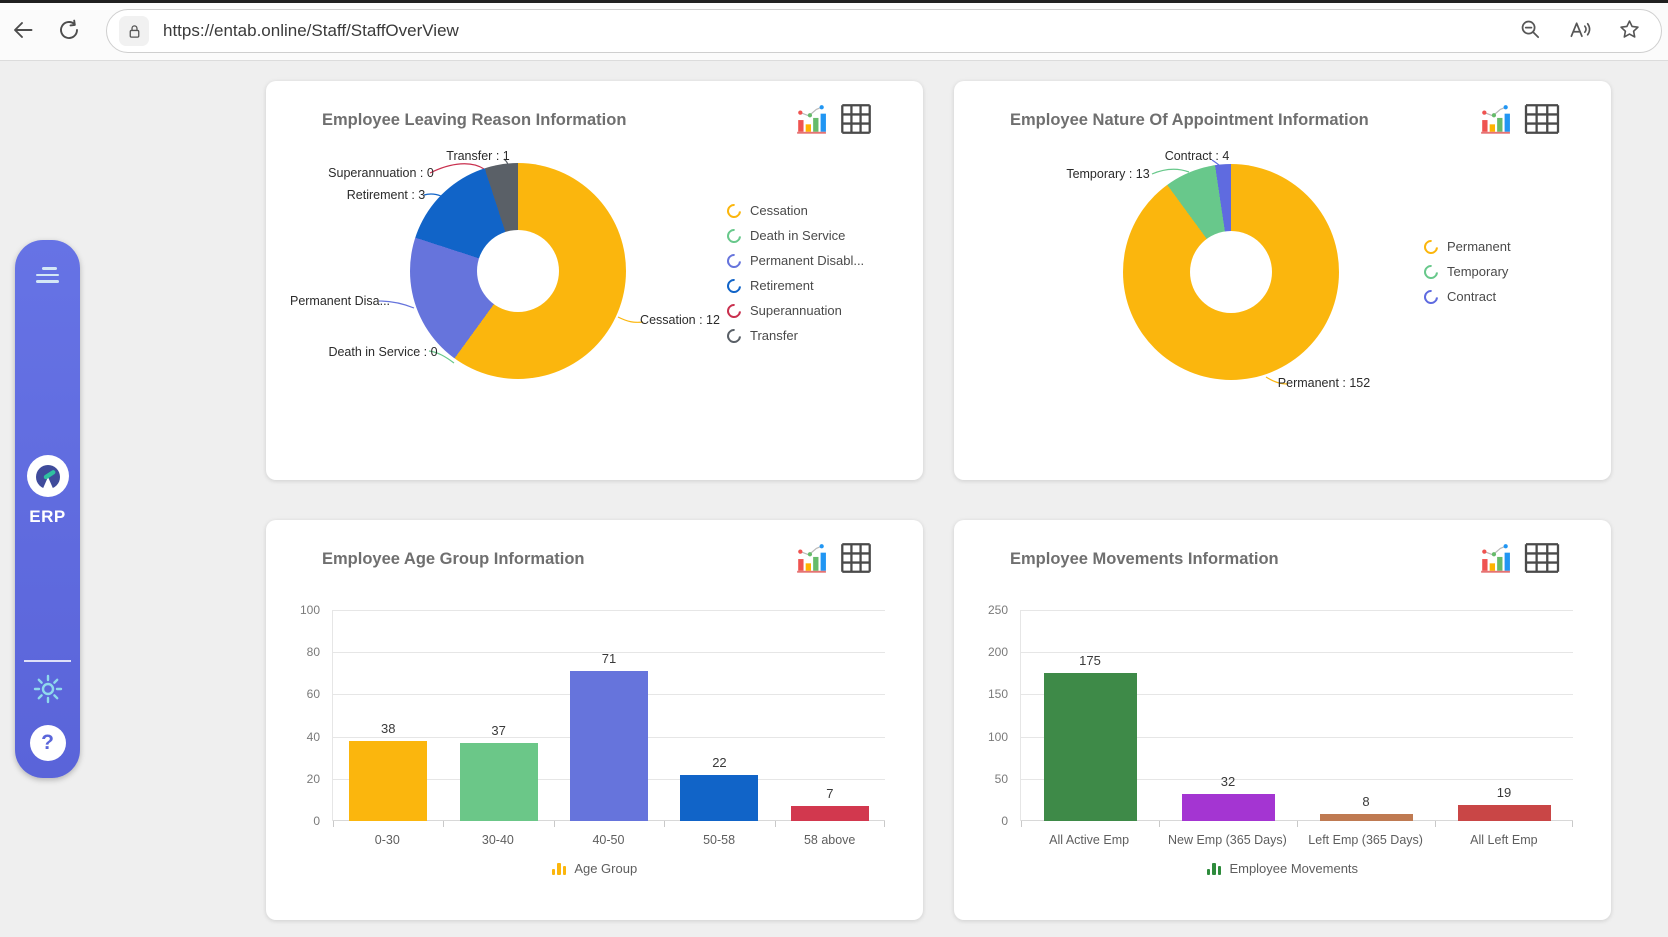 This screenshot has height=937, width=1668. What do you see at coordinates (498, 730) in the screenshot?
I see `bar-value-label: 37` at bounding box center [498, 730].